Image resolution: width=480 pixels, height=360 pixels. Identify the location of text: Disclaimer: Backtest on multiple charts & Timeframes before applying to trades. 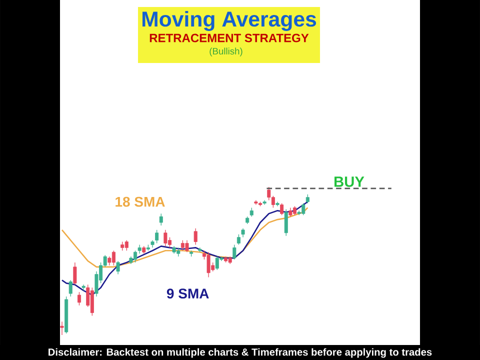
(240, 353).